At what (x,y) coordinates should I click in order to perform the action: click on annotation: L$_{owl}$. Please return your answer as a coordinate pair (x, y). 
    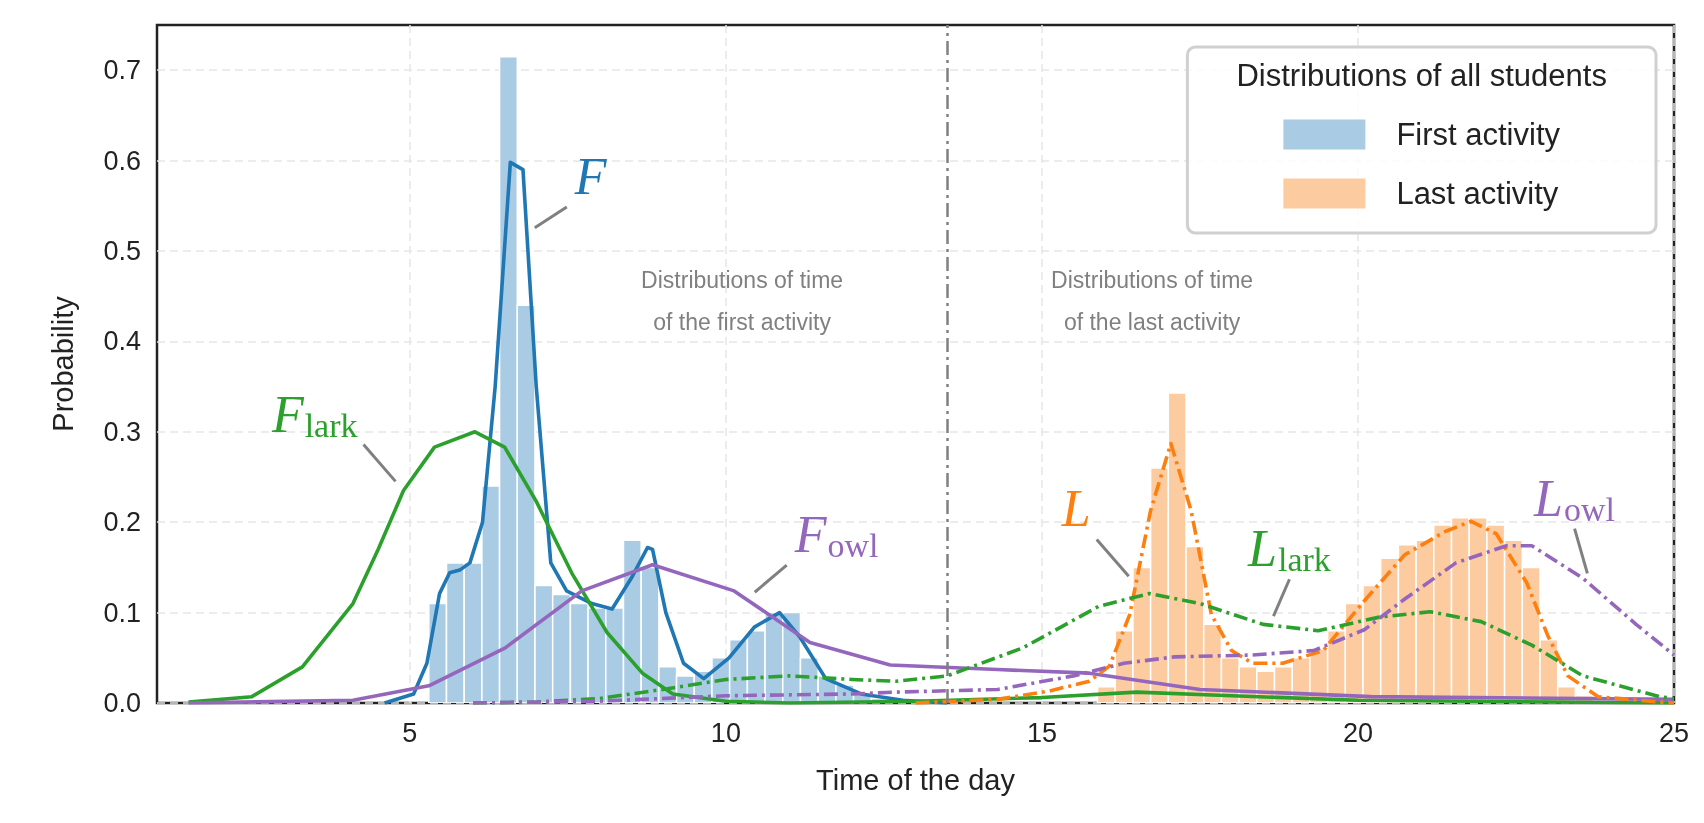
    Looking at the image, I should click on (1575, 498).